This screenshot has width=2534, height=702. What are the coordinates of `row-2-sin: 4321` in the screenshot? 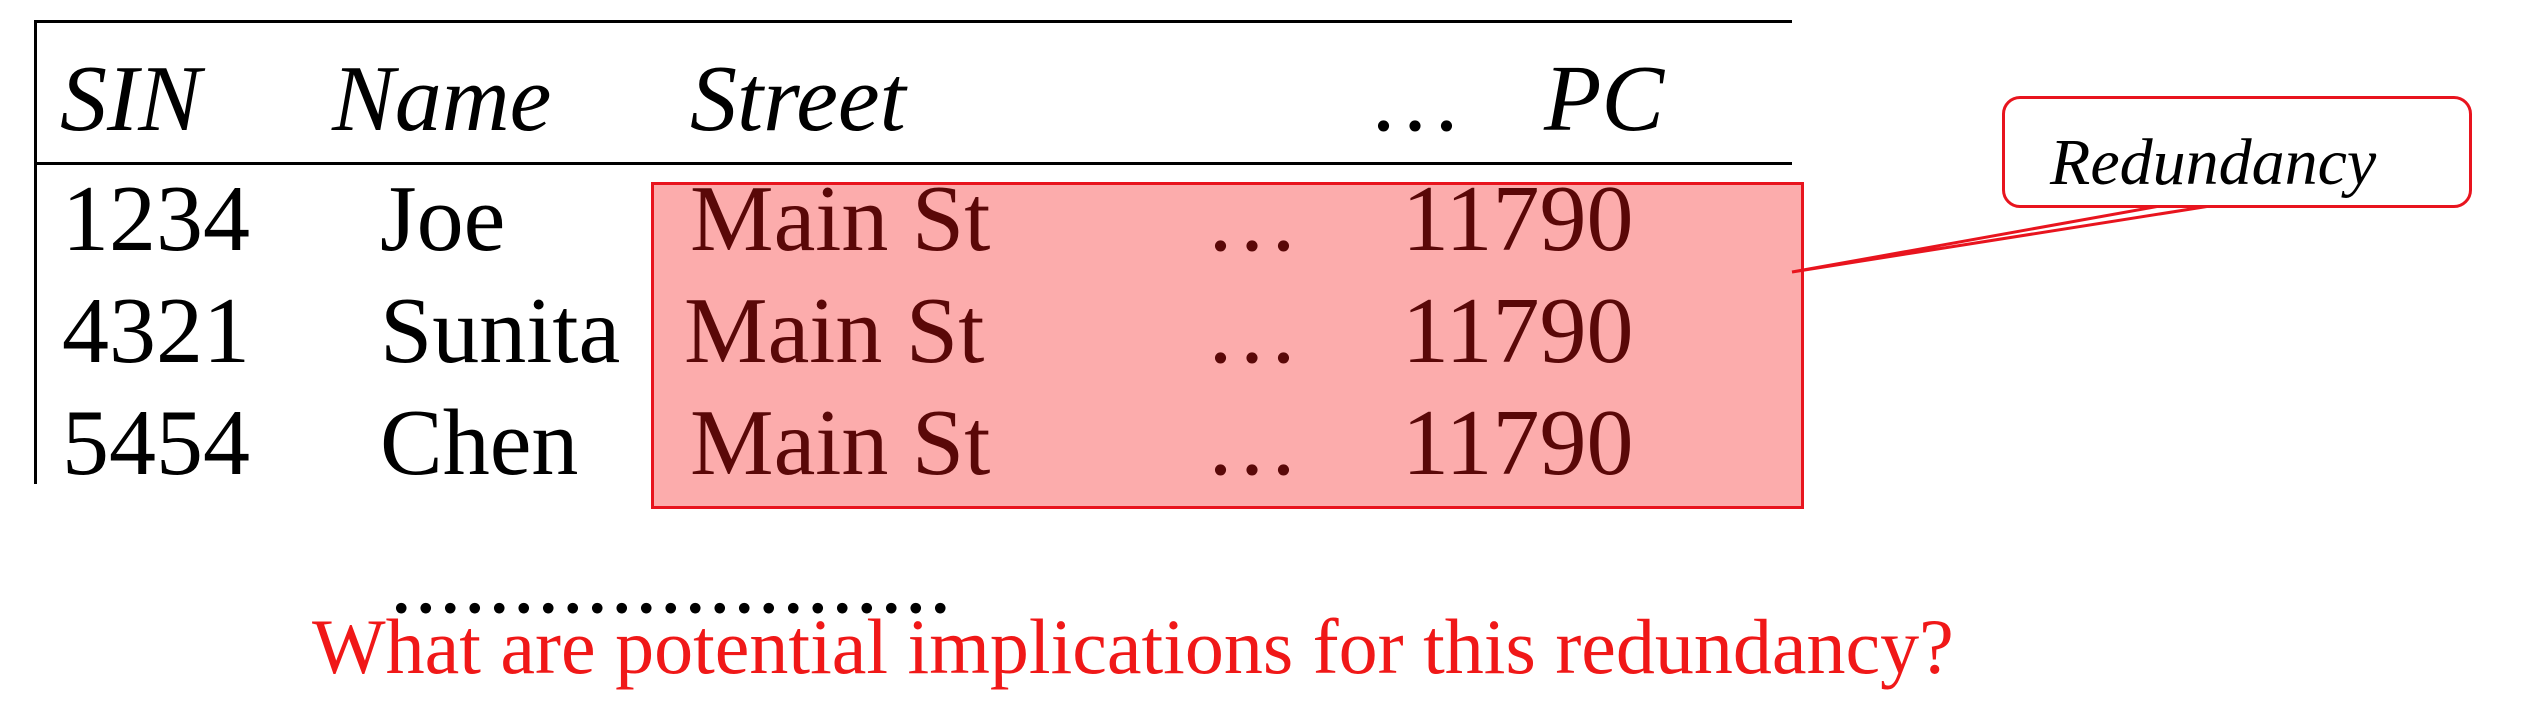 It's located at (156, 331).